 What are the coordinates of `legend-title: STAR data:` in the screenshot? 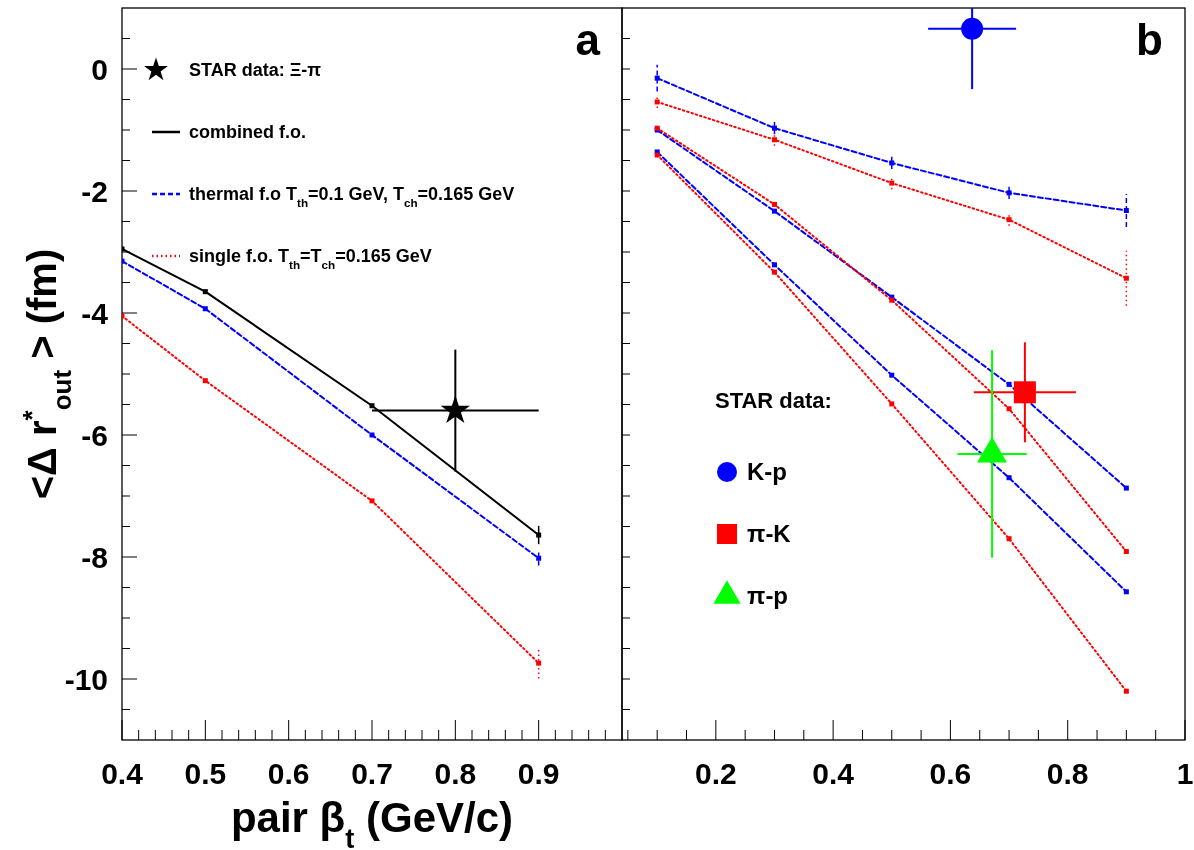 It's located at (773, 400).